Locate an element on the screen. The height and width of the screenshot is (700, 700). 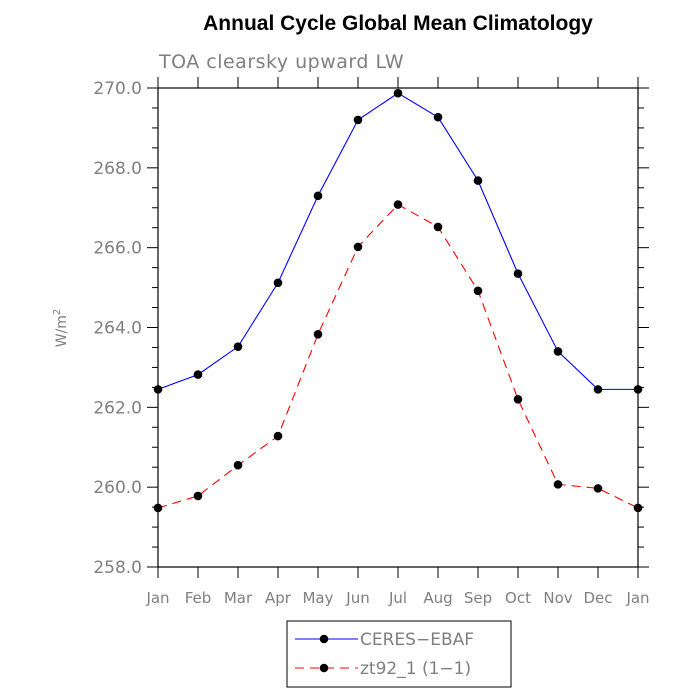
legend: CERES−EBAF zt92_1 (1−1) is located at coordinates (399, 654).